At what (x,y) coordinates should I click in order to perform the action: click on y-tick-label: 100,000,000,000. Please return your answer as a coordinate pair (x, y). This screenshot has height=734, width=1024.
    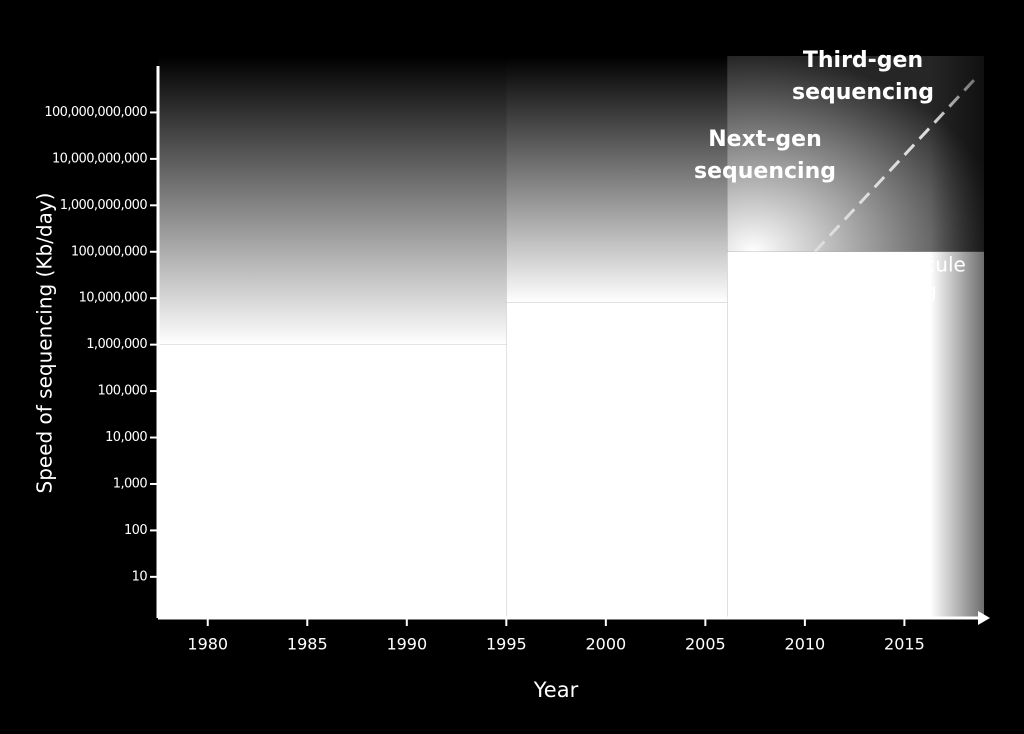
    Looking at the image, I should click on (95, 112).